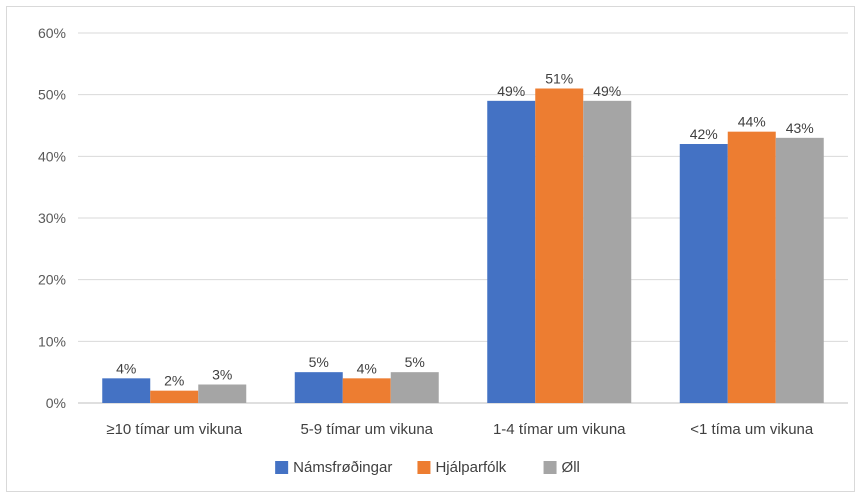 The height and width of the screenshot is (500, 863). What do you see at coordinates (52, 156) in the screenshot?
I see `y-tick-label: 40%` at bounding box center [52, 156].